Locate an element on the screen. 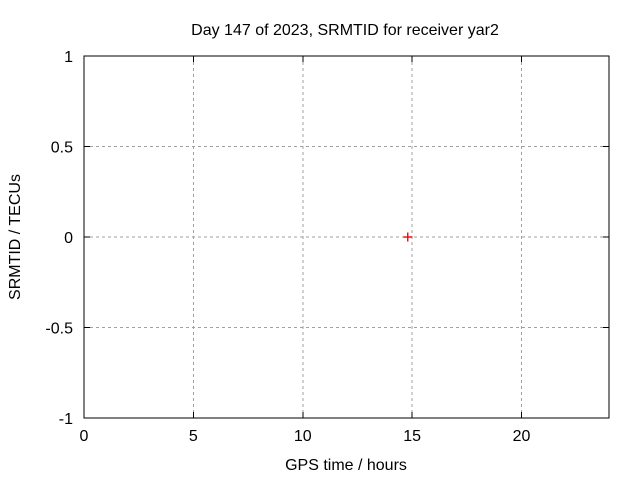  series-layer is located at coordinates (408, 237).